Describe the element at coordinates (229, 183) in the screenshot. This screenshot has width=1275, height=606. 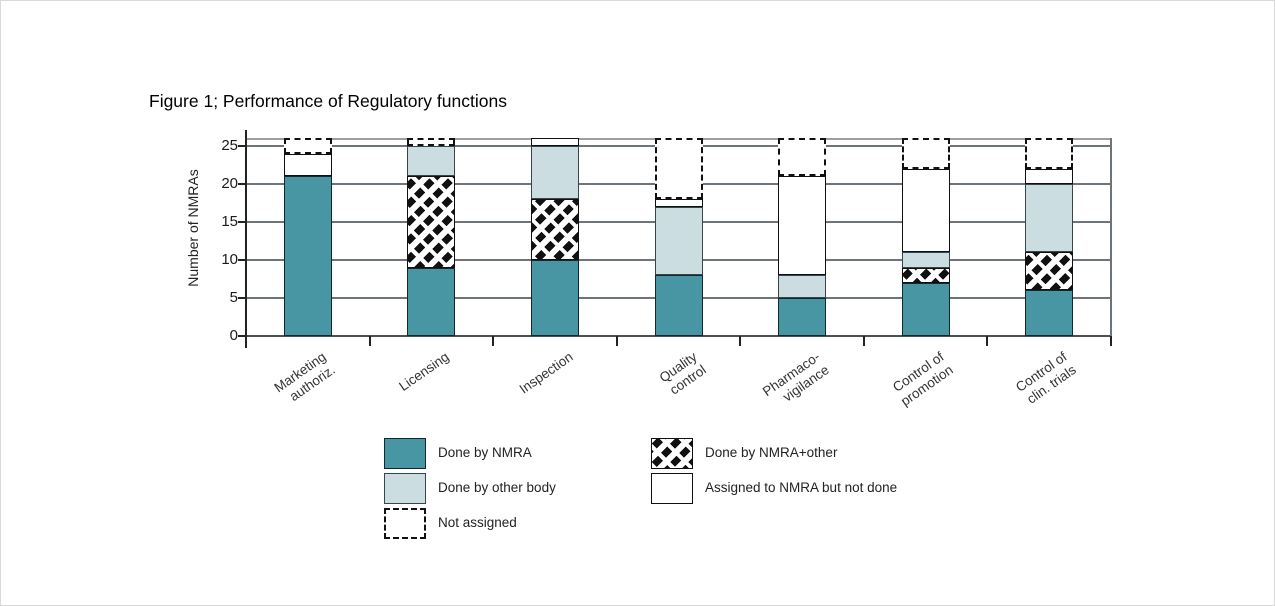
I see `y-tick-label: 20` at that location.